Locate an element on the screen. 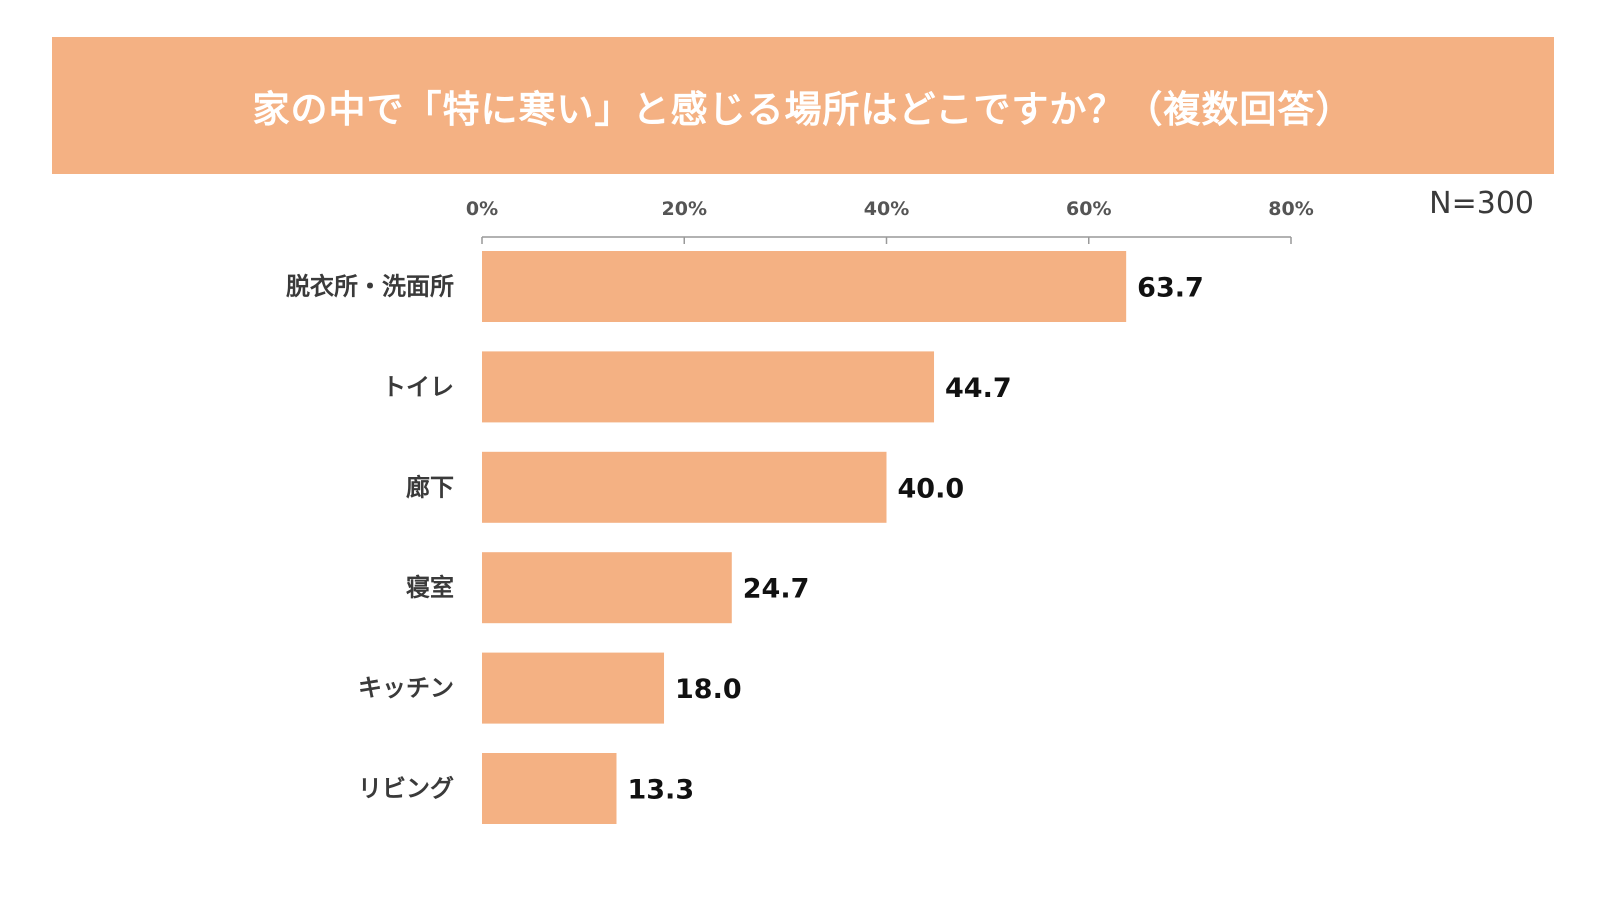 The height and width of the screenshot is (900, 1600). x-tick-label: 40% is located at coordinates (886, 209).